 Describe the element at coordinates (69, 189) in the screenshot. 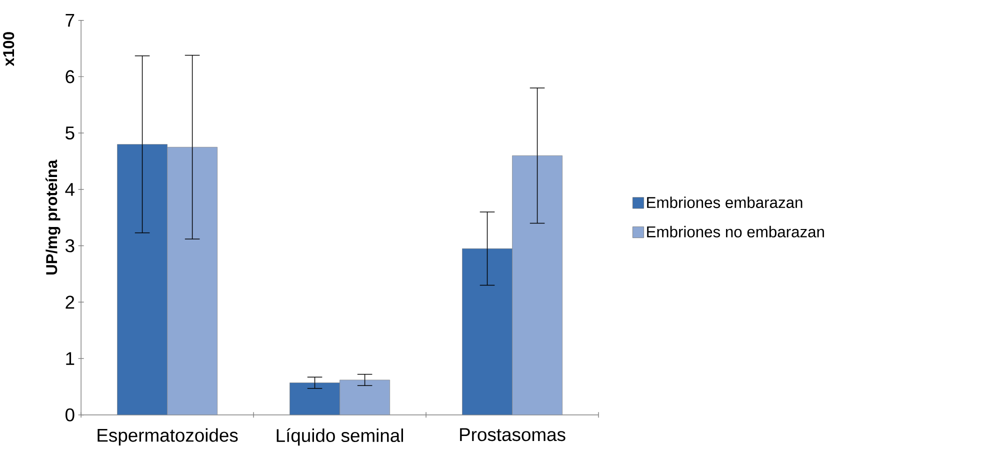

I see `y-tick-label: 4` at that location.